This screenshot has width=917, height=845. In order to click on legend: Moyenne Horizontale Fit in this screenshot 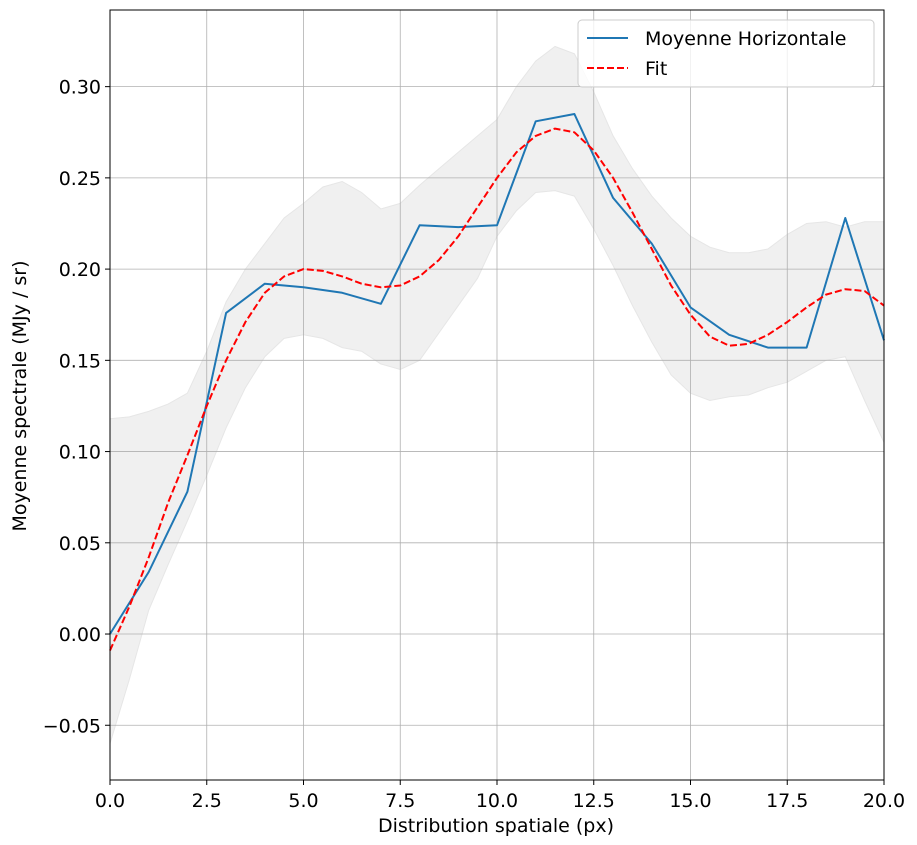, I will do `click(726, 53)`.